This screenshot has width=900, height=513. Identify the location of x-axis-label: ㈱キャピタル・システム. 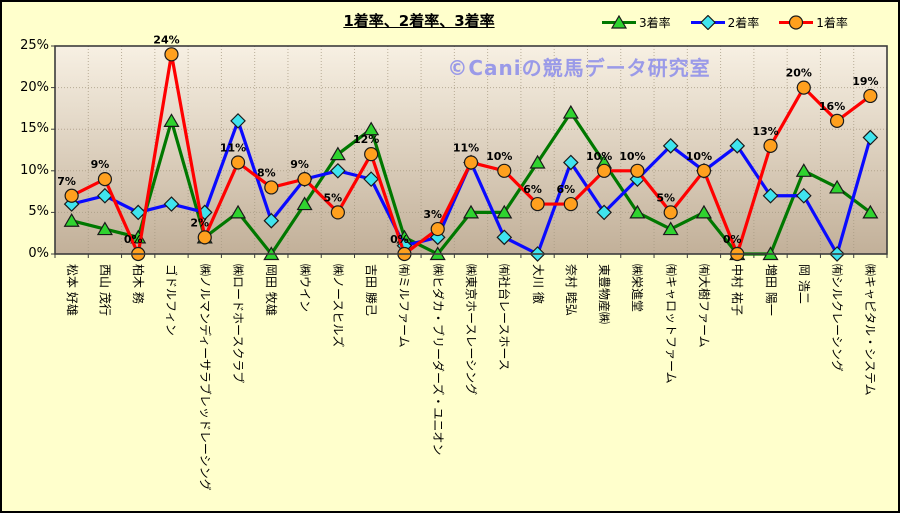
(870, 330).